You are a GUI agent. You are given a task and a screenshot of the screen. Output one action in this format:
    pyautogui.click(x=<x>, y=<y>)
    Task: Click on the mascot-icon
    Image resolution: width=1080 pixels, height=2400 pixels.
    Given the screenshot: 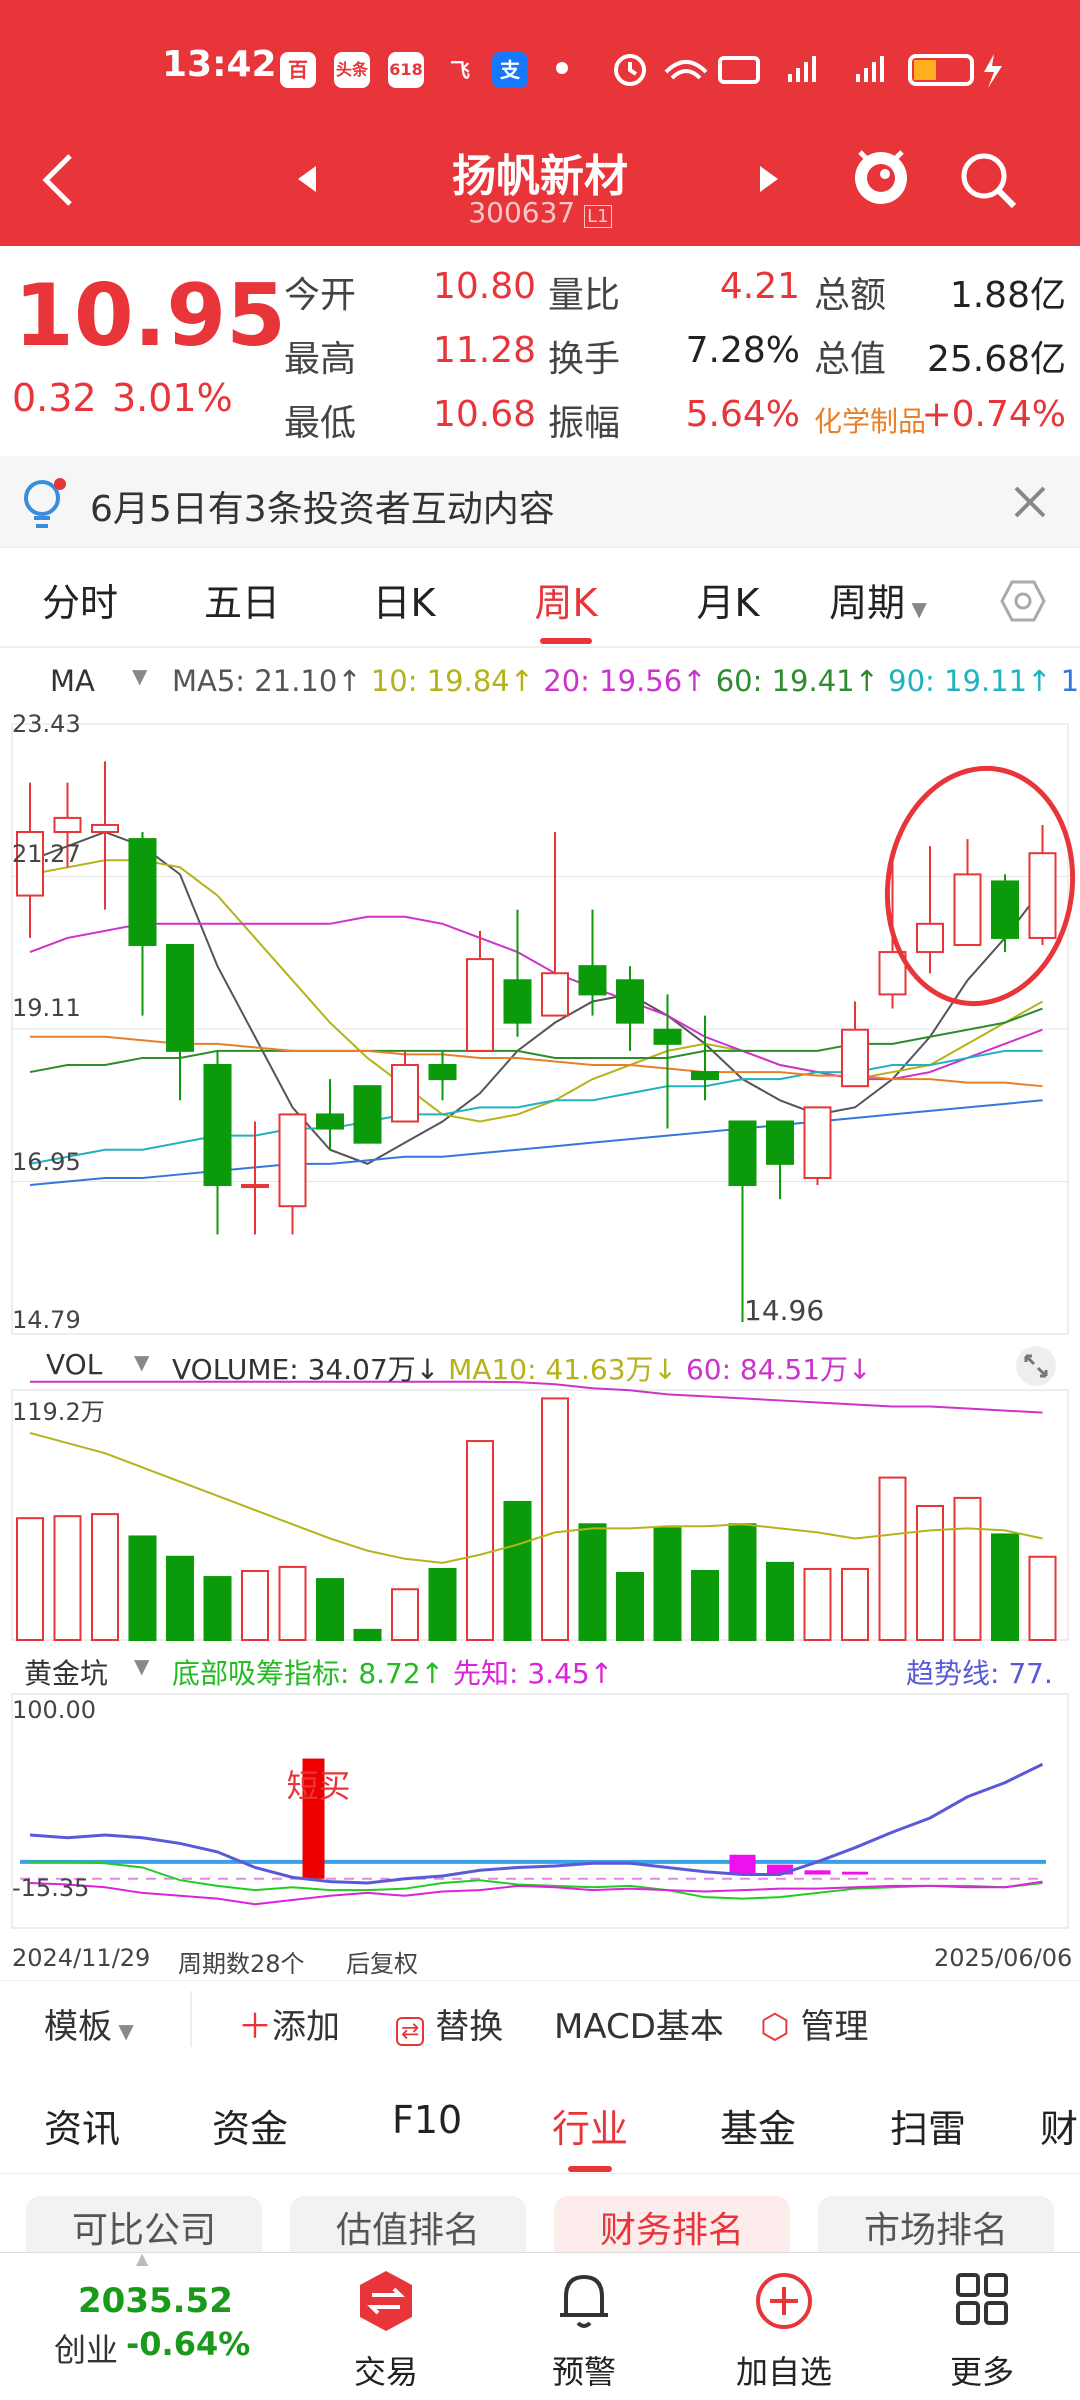 What is the action you would take?
    pyautogui.click(x=881, y=175)
    